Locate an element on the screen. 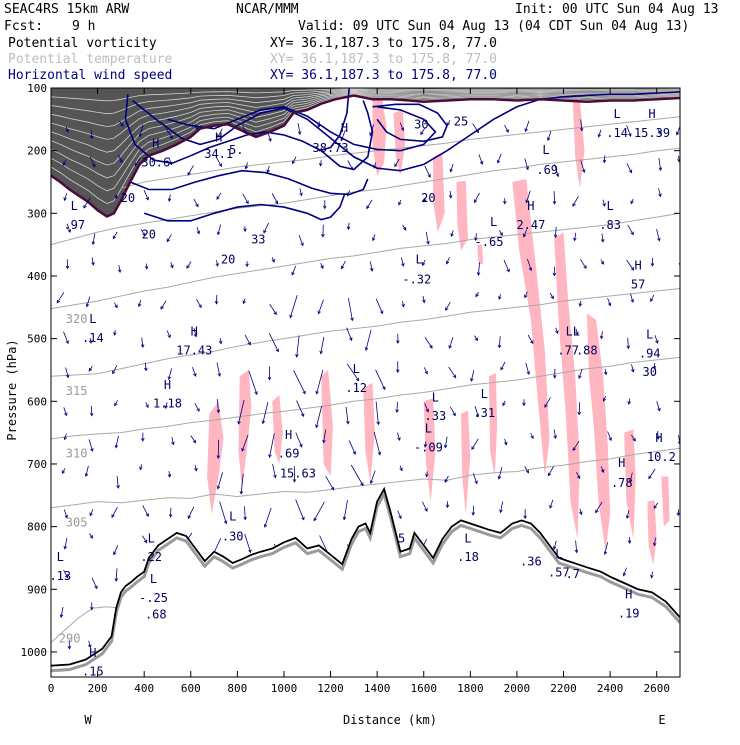  chart-label: .30 is located at coordinates (233, 536).